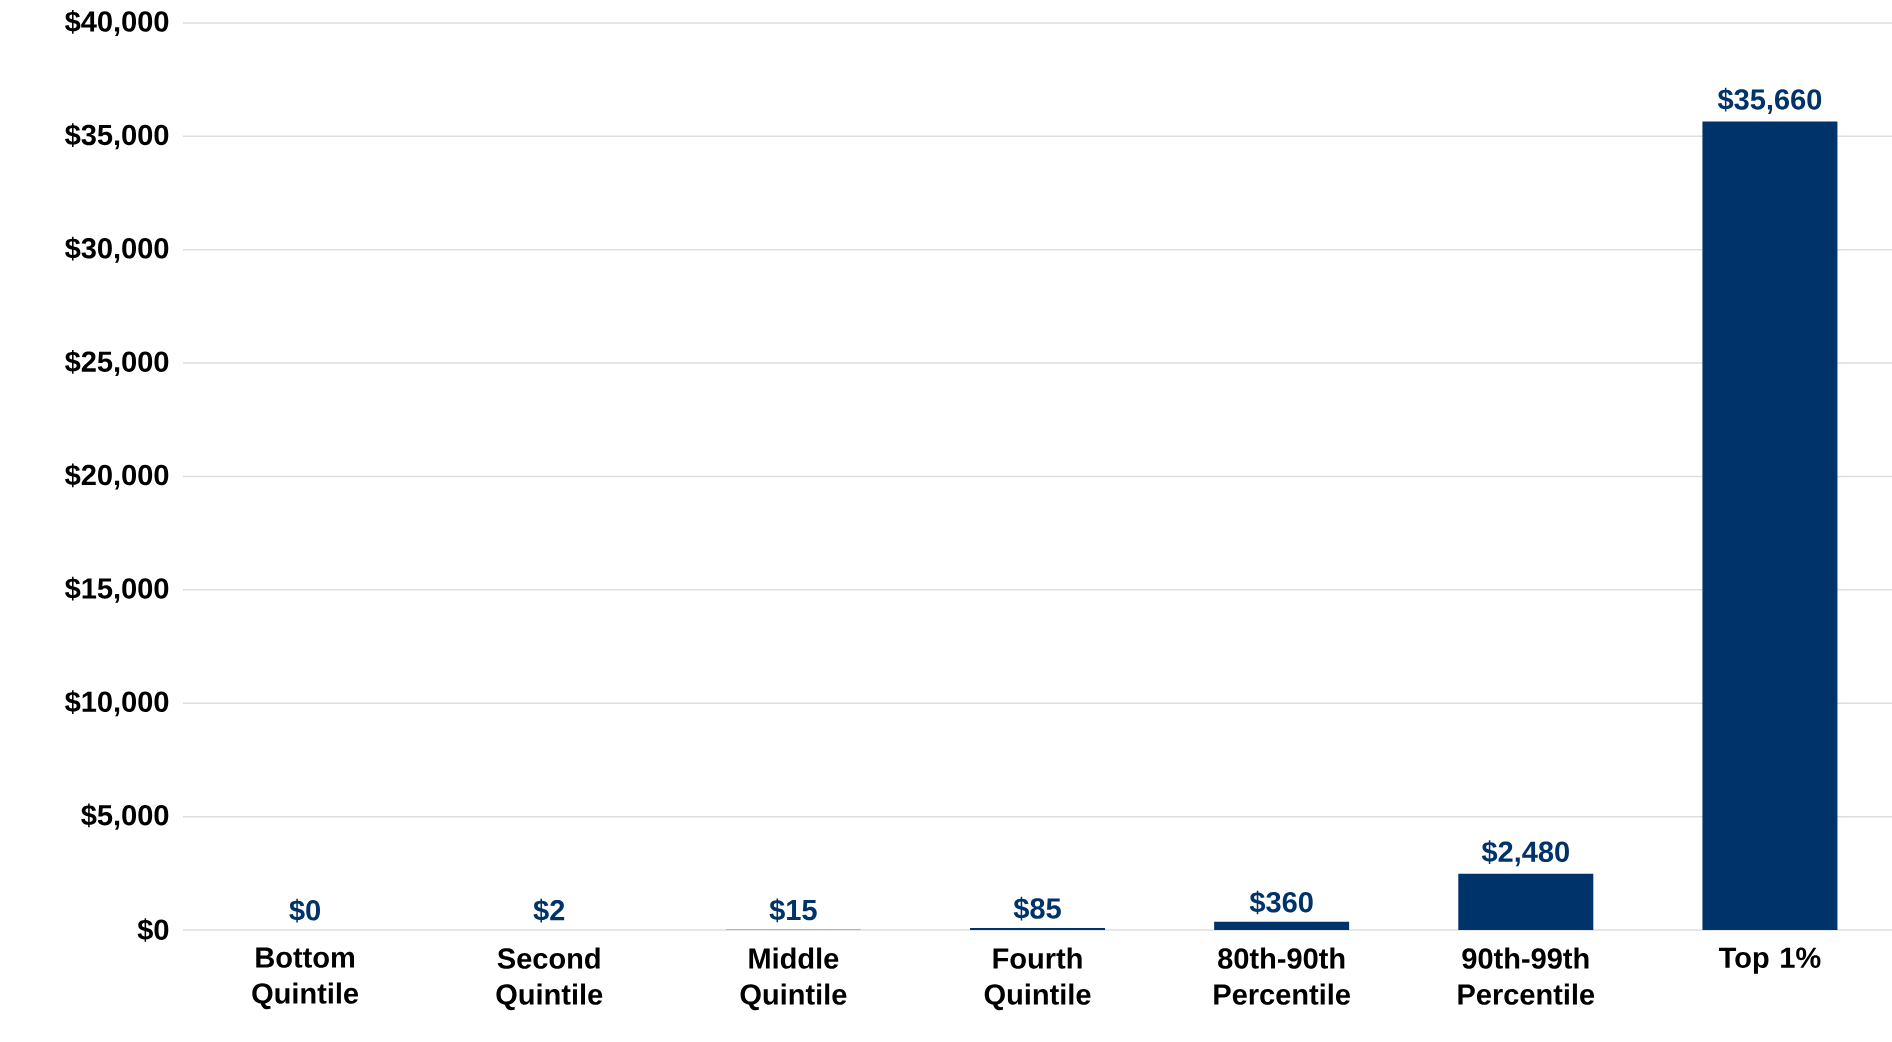  What do you see at coordinates (117, 363) in the screenshot?
I see `y-tick-label: $25,000` at bounding box center [117, 363].